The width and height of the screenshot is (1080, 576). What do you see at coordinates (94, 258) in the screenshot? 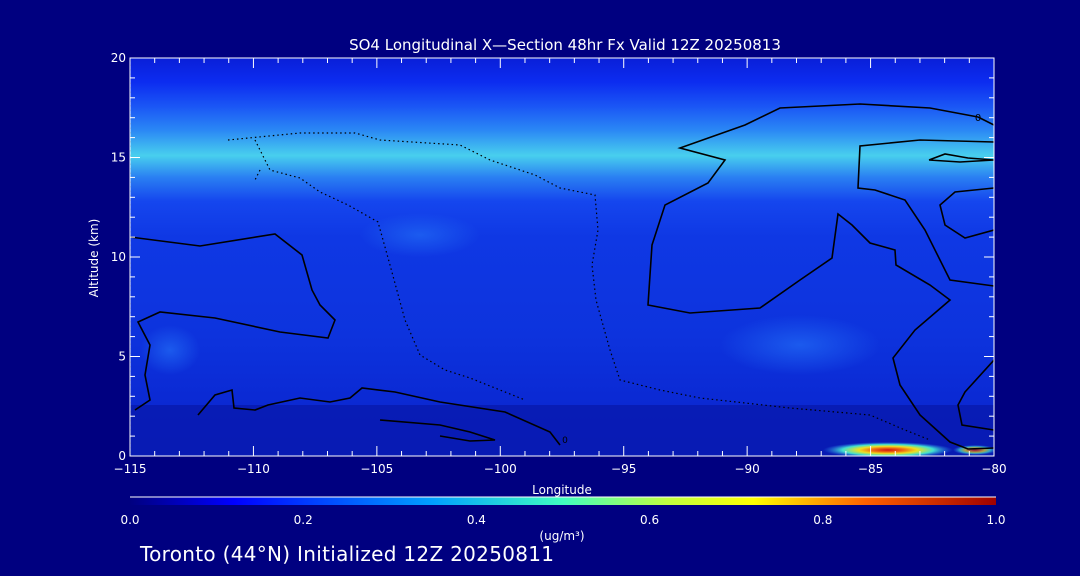
I see `y-axis-label: Altitude (km)` at bounding box center [94, 258].